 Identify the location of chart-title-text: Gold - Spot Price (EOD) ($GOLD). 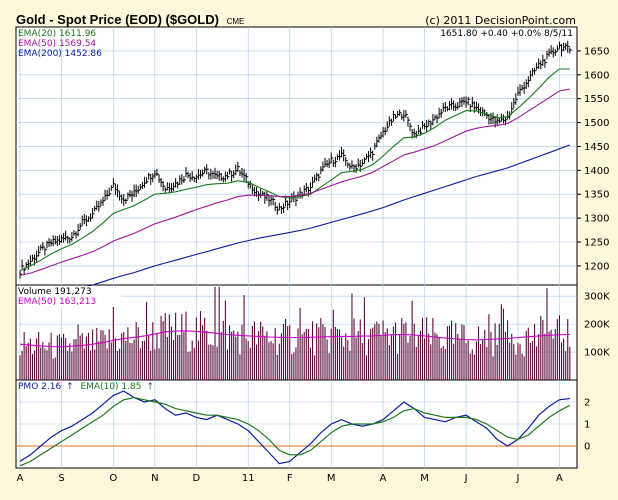
(117, 19).